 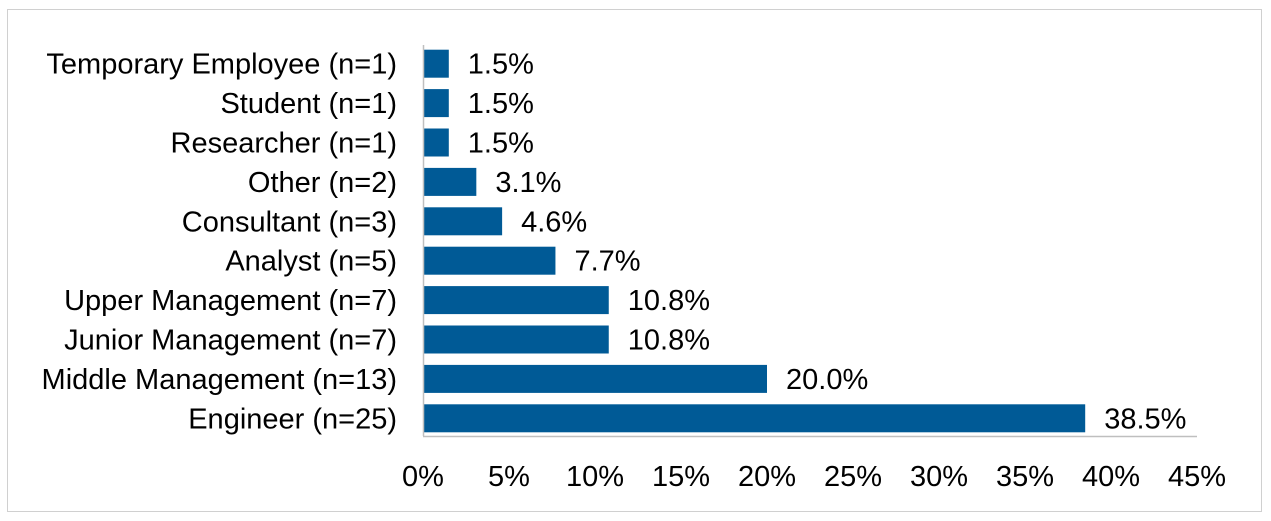 What do you see at coordinates (1111, 477) in the screenshot?
I see `x-tick-label: 40%` at bounding box center [1111, 477].